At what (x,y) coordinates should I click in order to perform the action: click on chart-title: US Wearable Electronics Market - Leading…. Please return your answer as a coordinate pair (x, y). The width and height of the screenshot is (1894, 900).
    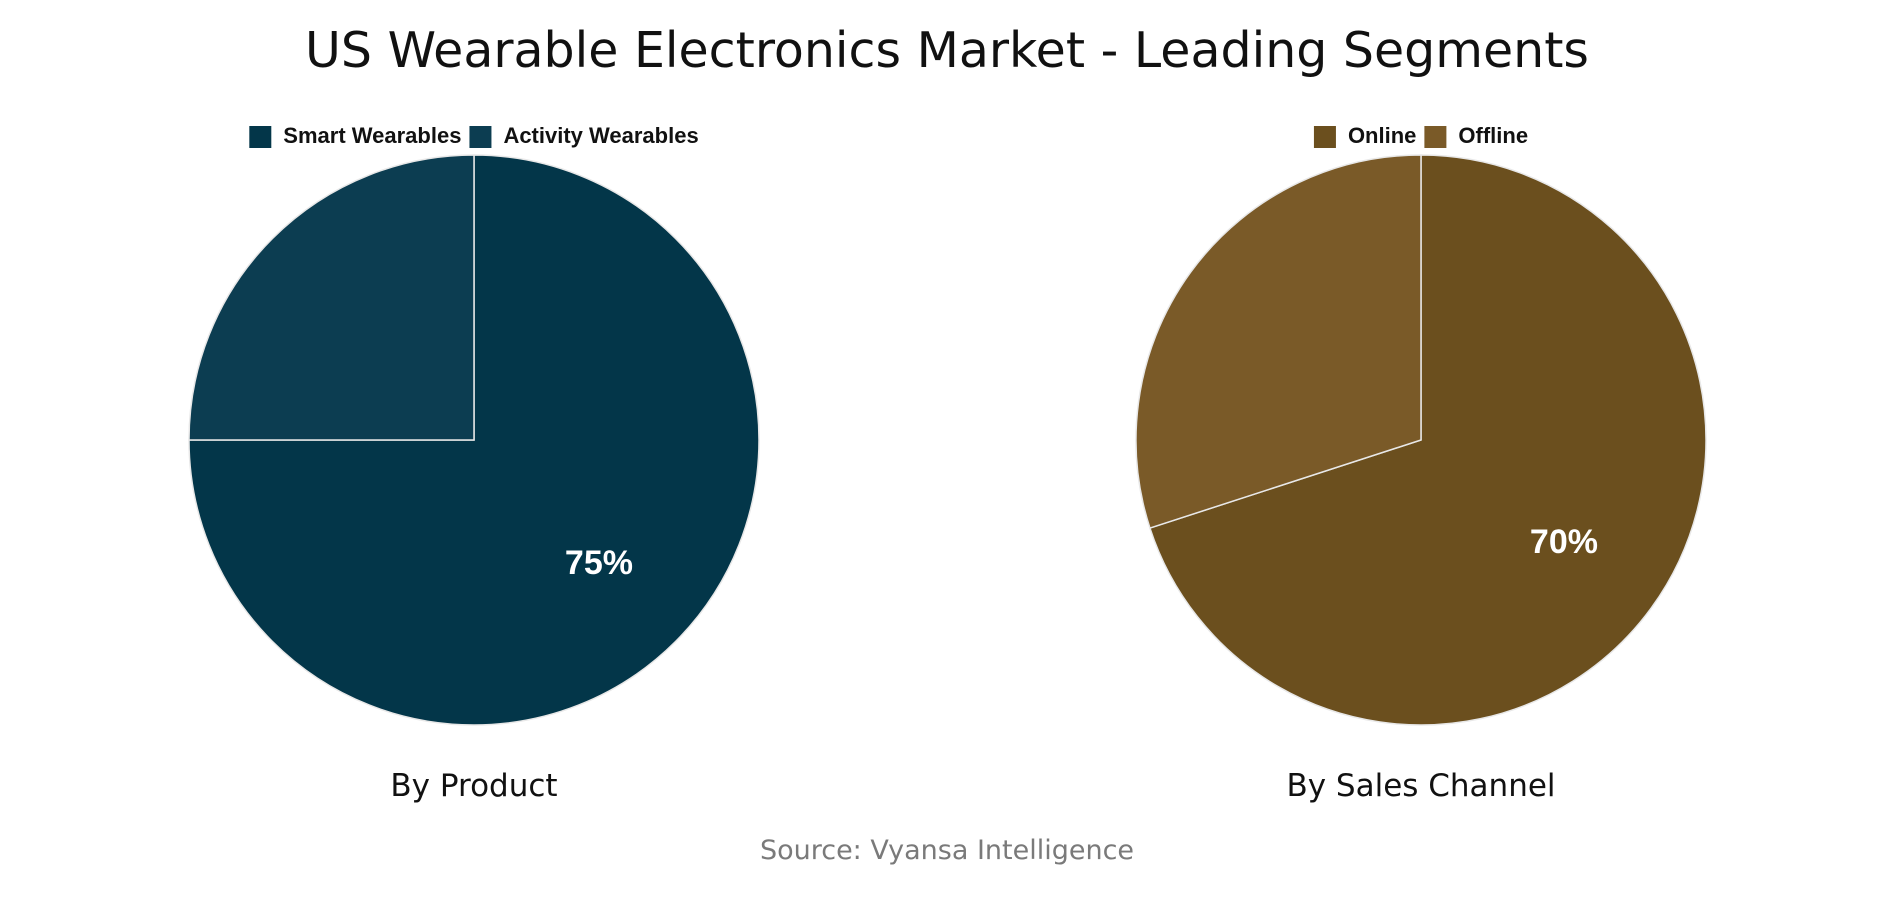
    Looking at the image, I should click on (947, 50).